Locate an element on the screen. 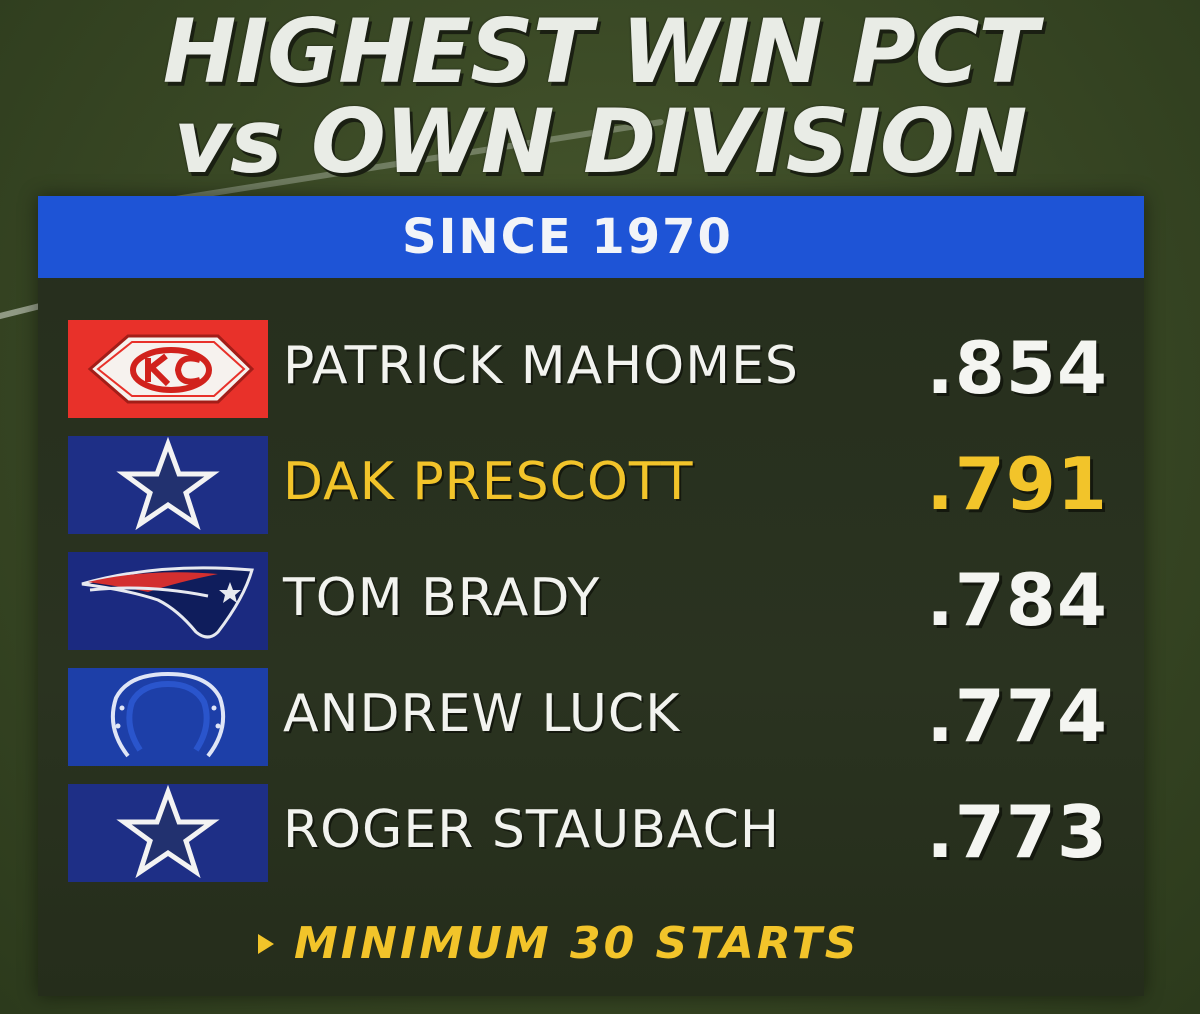  player-name: ROGER STAUBACH is located at coordinates (531, 830).